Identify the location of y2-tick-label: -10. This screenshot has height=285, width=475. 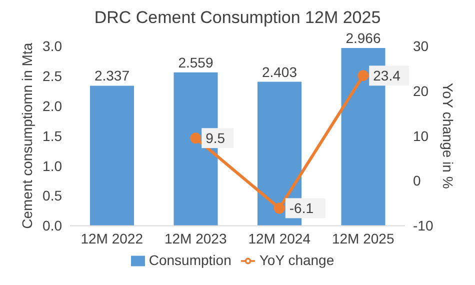
(423, 226).